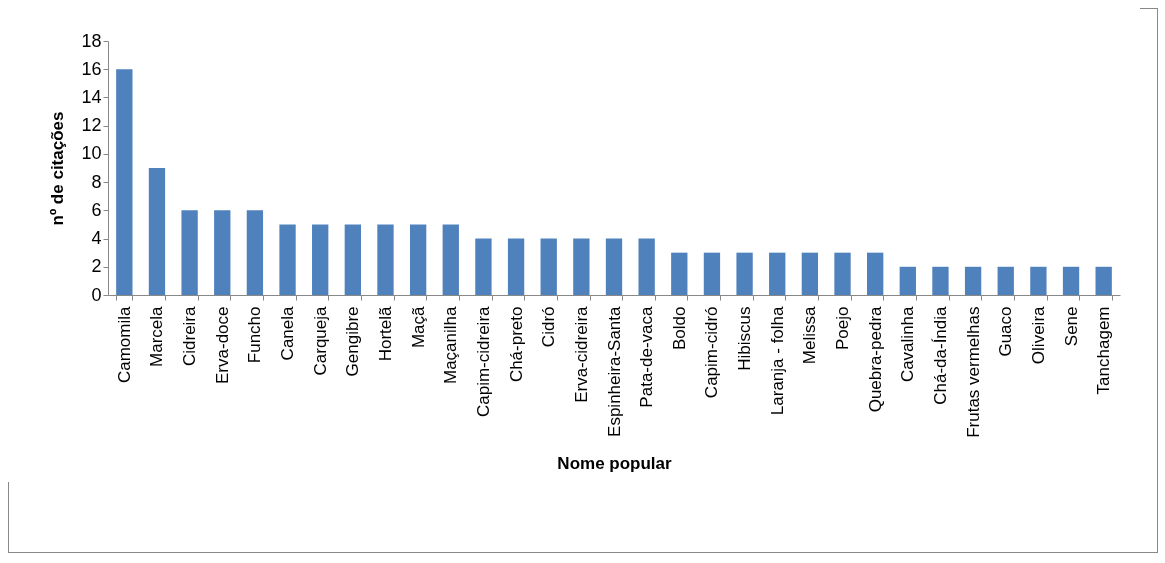 The height and width of the screenshot is (563, 1165). I want to click on x-tick-label: Gengibre, so click(353, 341).